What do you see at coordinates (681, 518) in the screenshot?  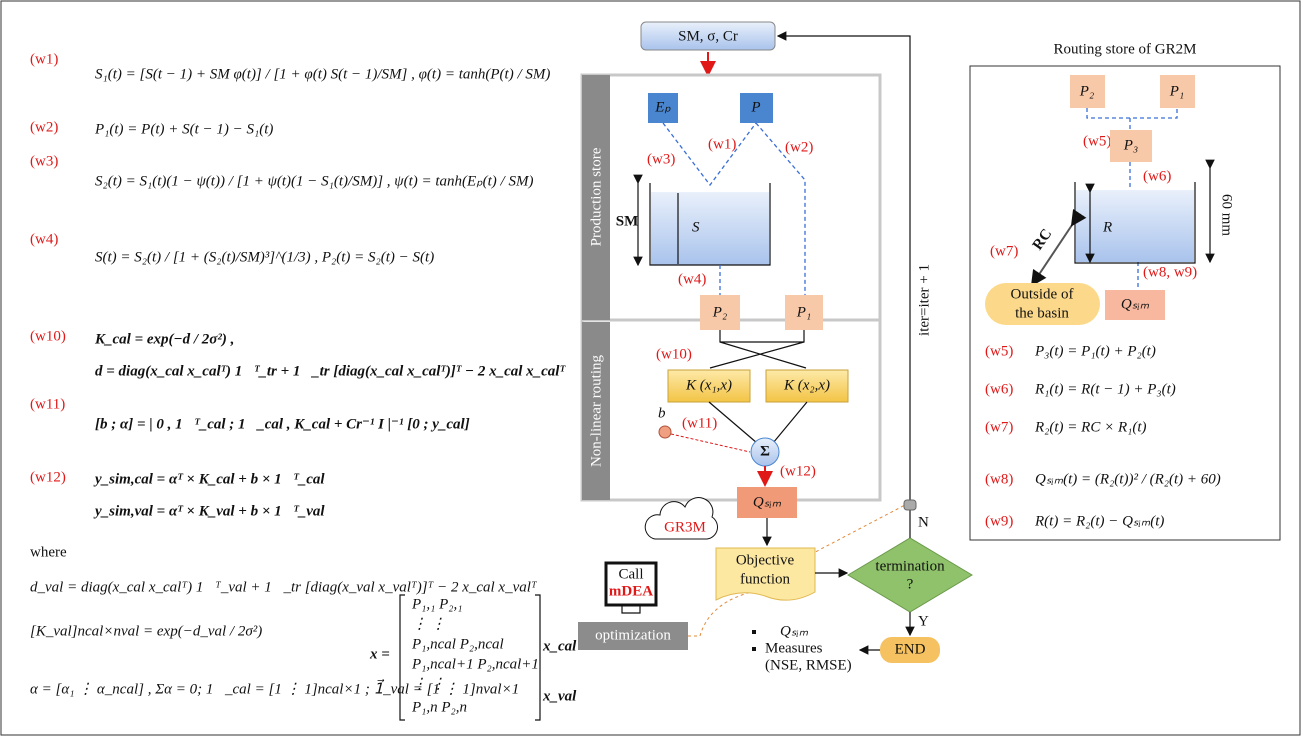 I see `cloud` at bounding box center [681, 518].